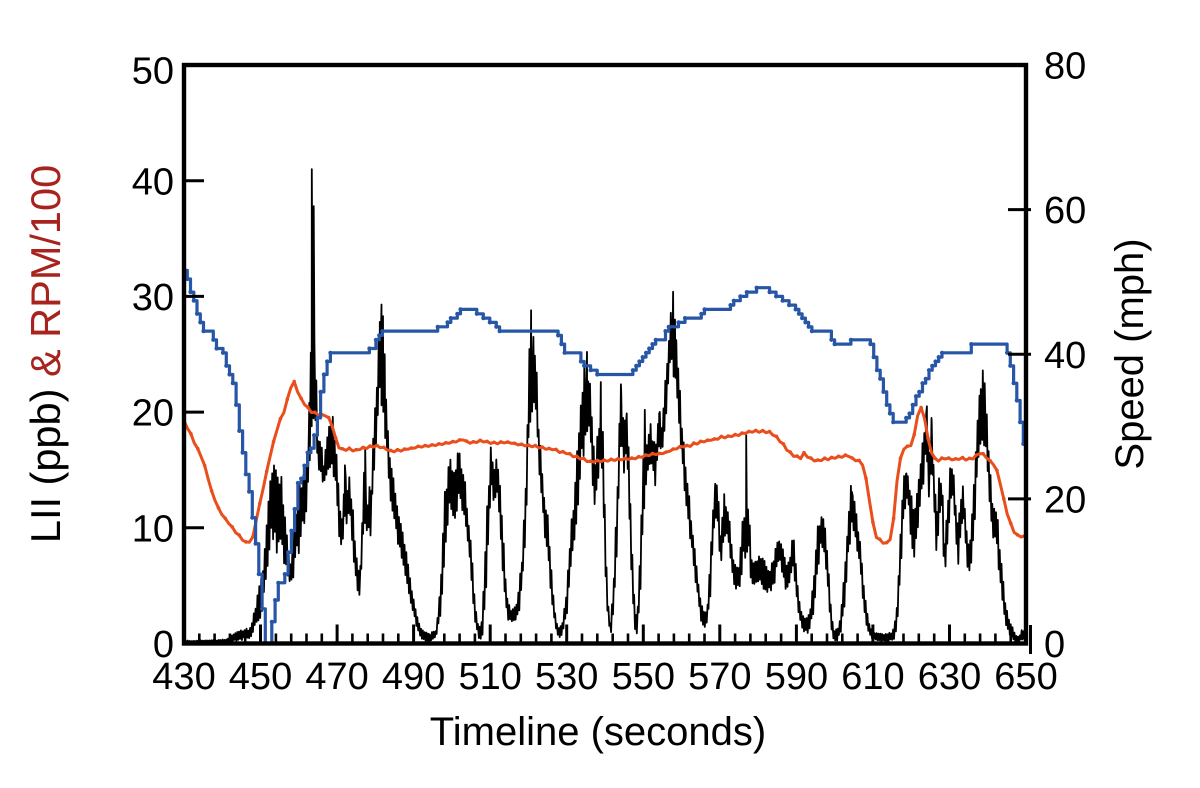 This screenshot has width=1200, height=788. What do you see at coordinates (796, 677) in the screenshot?
I see `svg-text: 590` at bounding box center [796, 677].